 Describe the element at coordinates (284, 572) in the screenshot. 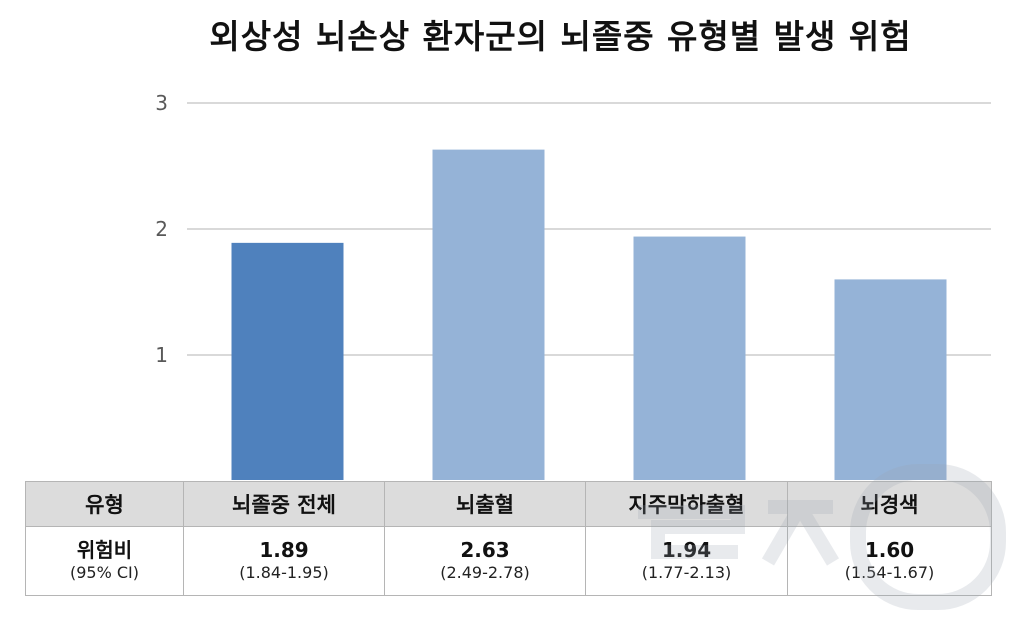

I see `confidence-interval: (1.84-1.95)` at that location.